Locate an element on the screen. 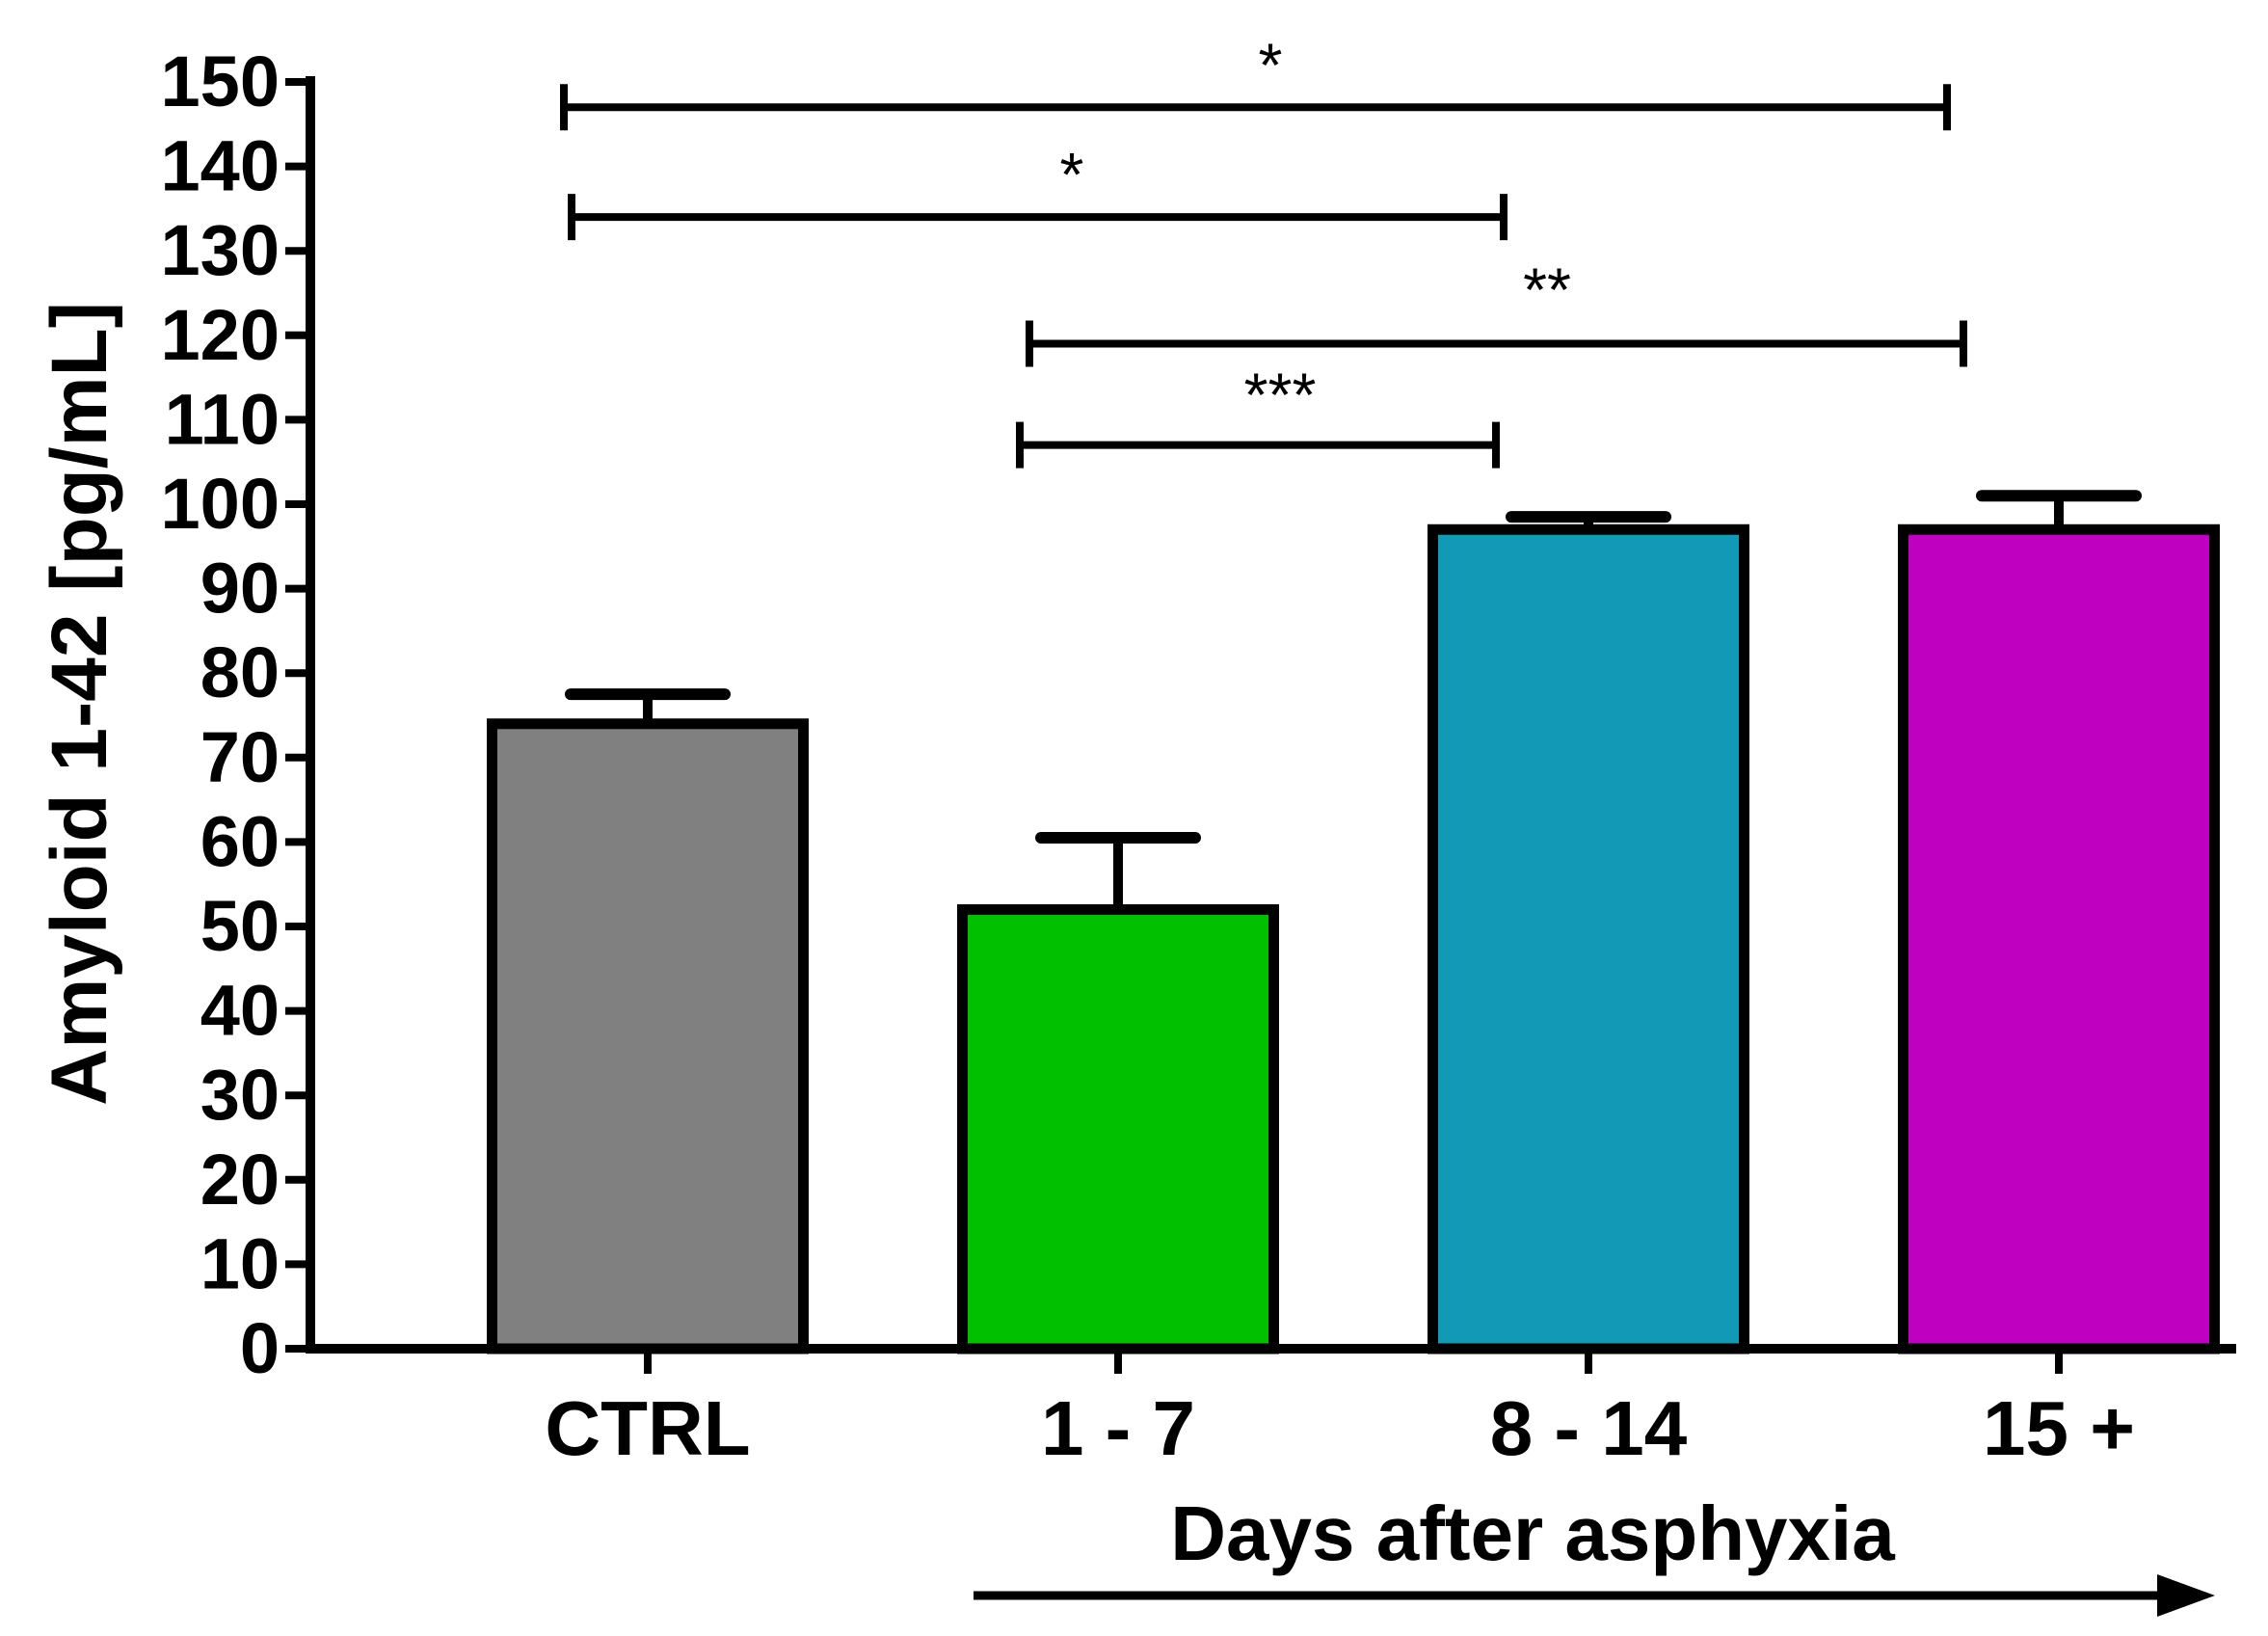  y-tick-label: 30 is located at coordinates (240, 1095).